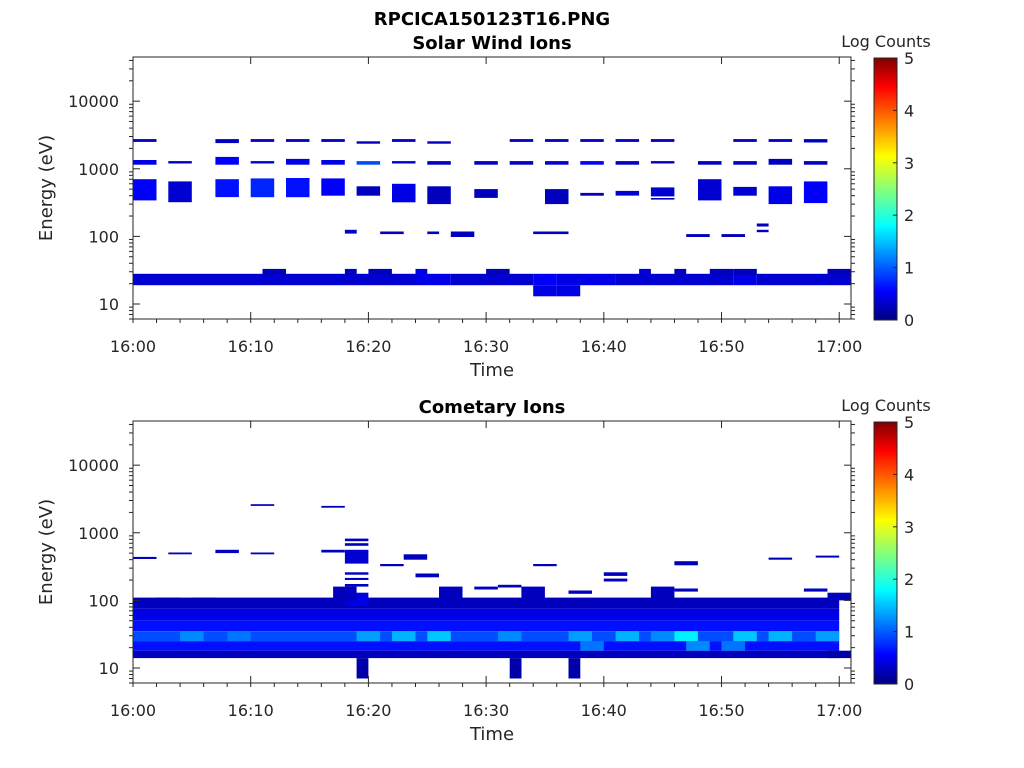 This screenshot has height=768, width=1024. What do you see at coordinates (368, 710) in the screenshot?
I see `x-tick-label: 16:20` at bounding box center [368, 710].